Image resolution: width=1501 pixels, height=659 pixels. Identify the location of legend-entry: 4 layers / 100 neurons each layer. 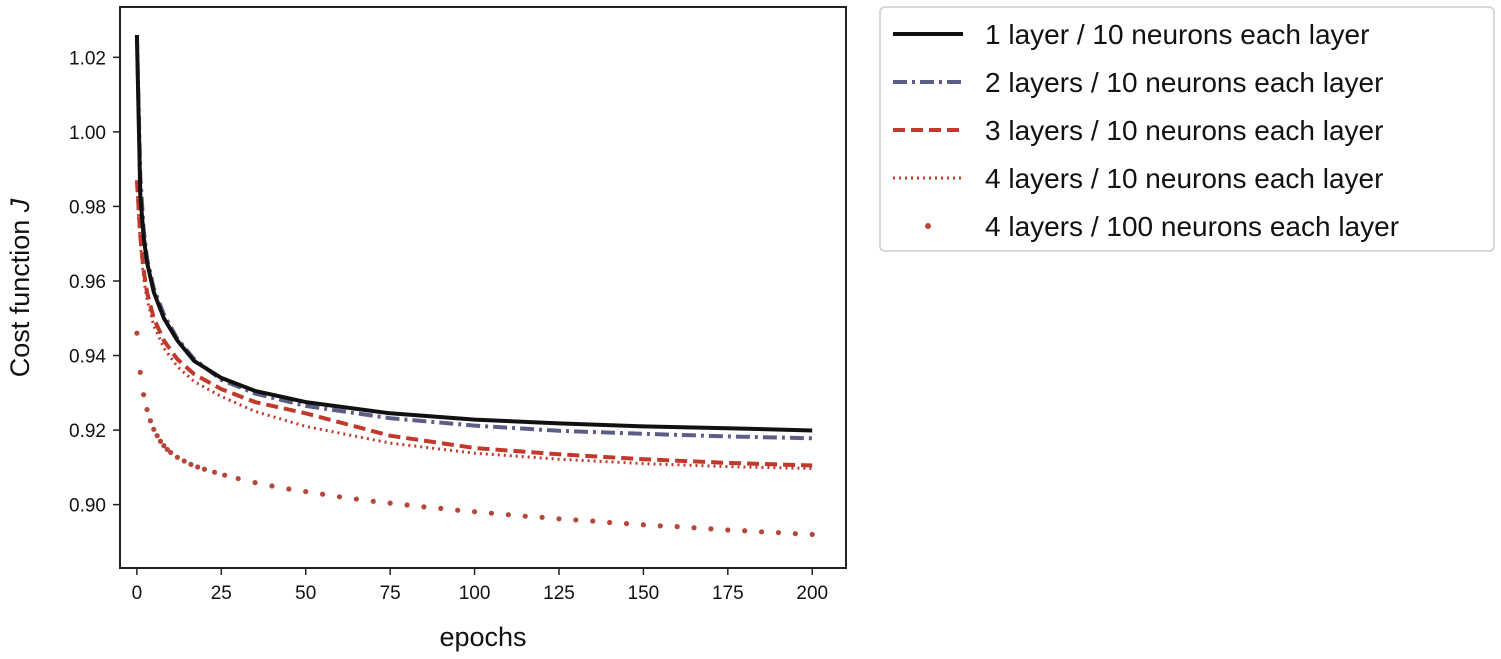
(1162, 226).